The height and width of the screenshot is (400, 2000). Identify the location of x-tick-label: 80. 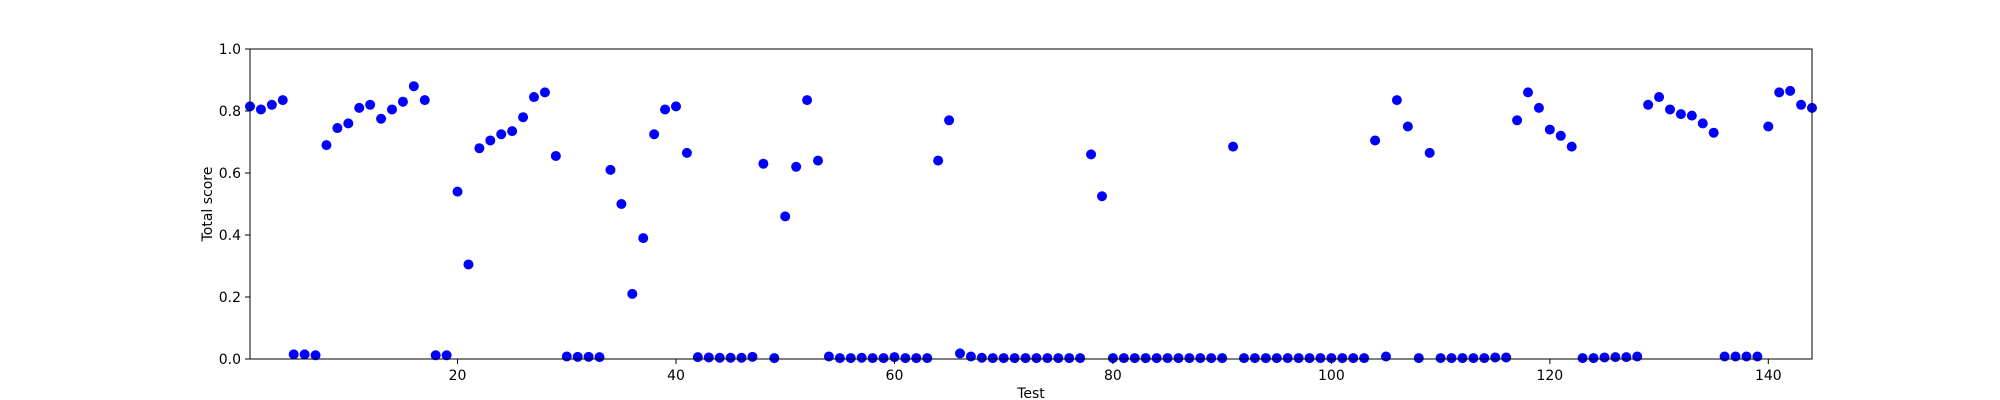
(1113, 376).